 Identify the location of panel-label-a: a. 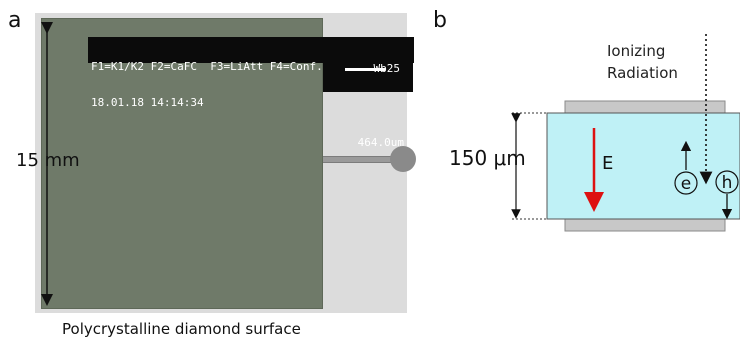
(15, 20).